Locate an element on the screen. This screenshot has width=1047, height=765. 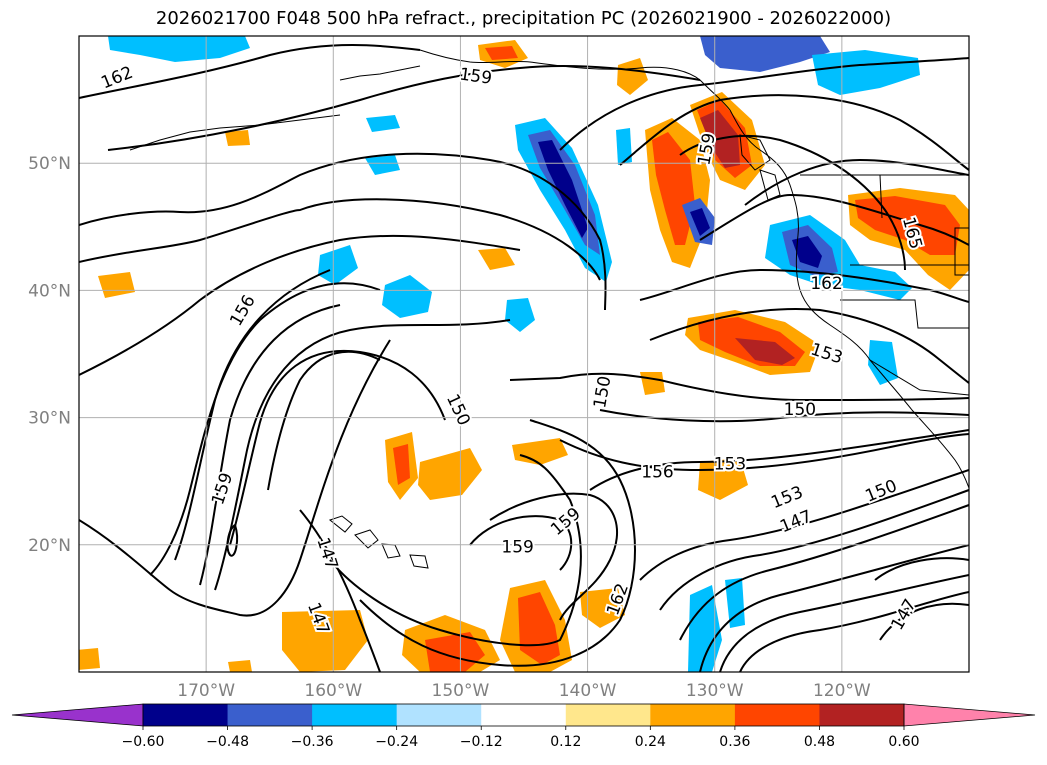
colorbar-label: −0.36 is located at coordinates (312, 742).